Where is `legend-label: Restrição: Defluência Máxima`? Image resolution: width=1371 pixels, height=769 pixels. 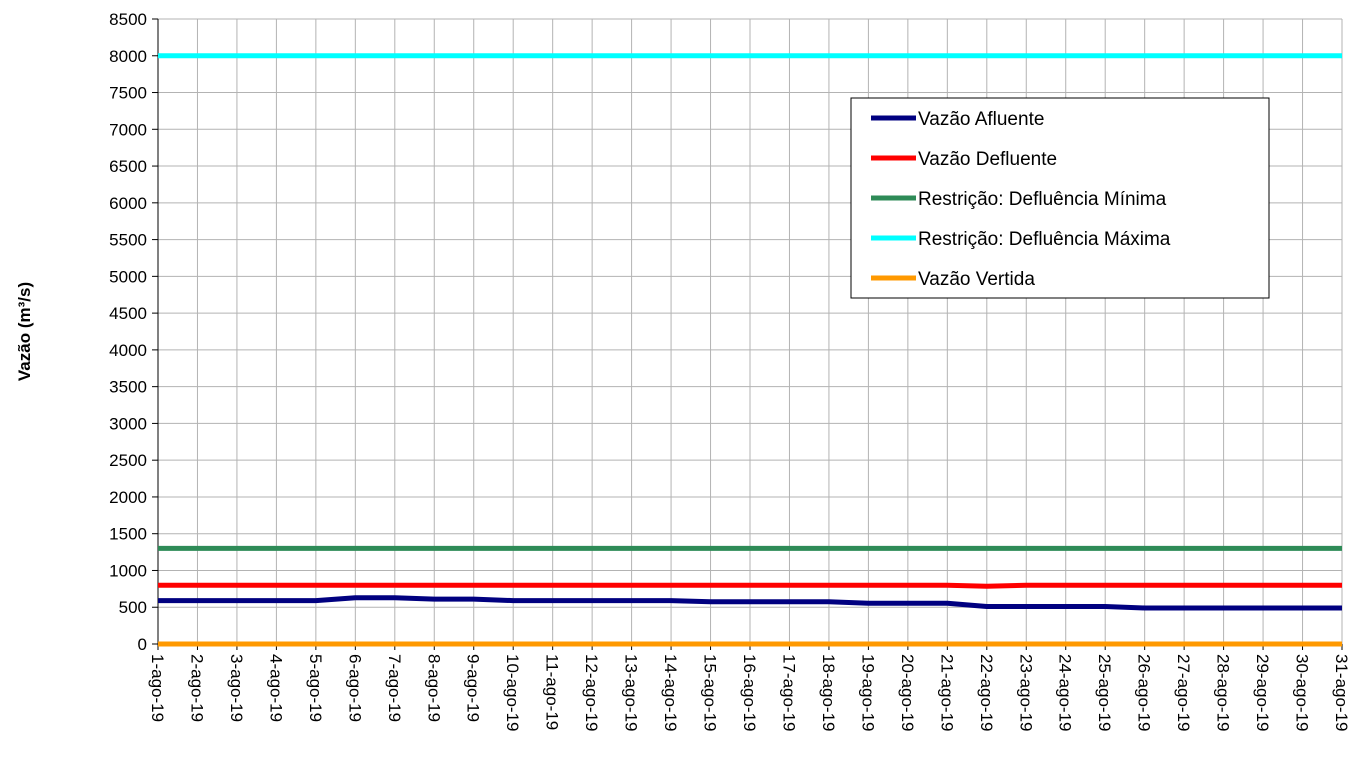 legend-label: Restrição: Defluência Máxima is located at coordinates (1044, 239).